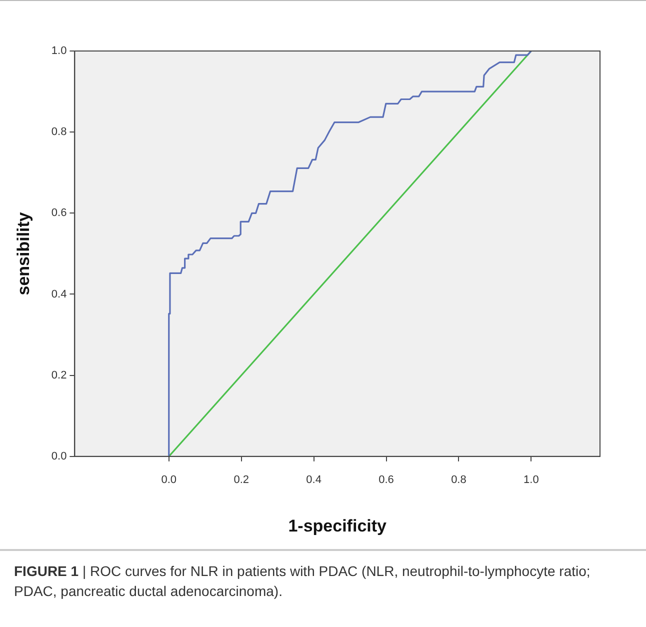 This screenshot has width=646, height=627. I want to click on x-tick-label: 0.2, so click(241, 480).